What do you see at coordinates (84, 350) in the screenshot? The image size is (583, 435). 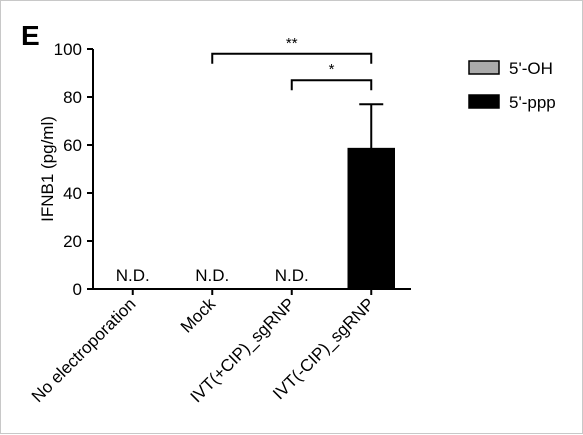 I see `x-tick-label: No electroporation` at bounding box center [84, 350].